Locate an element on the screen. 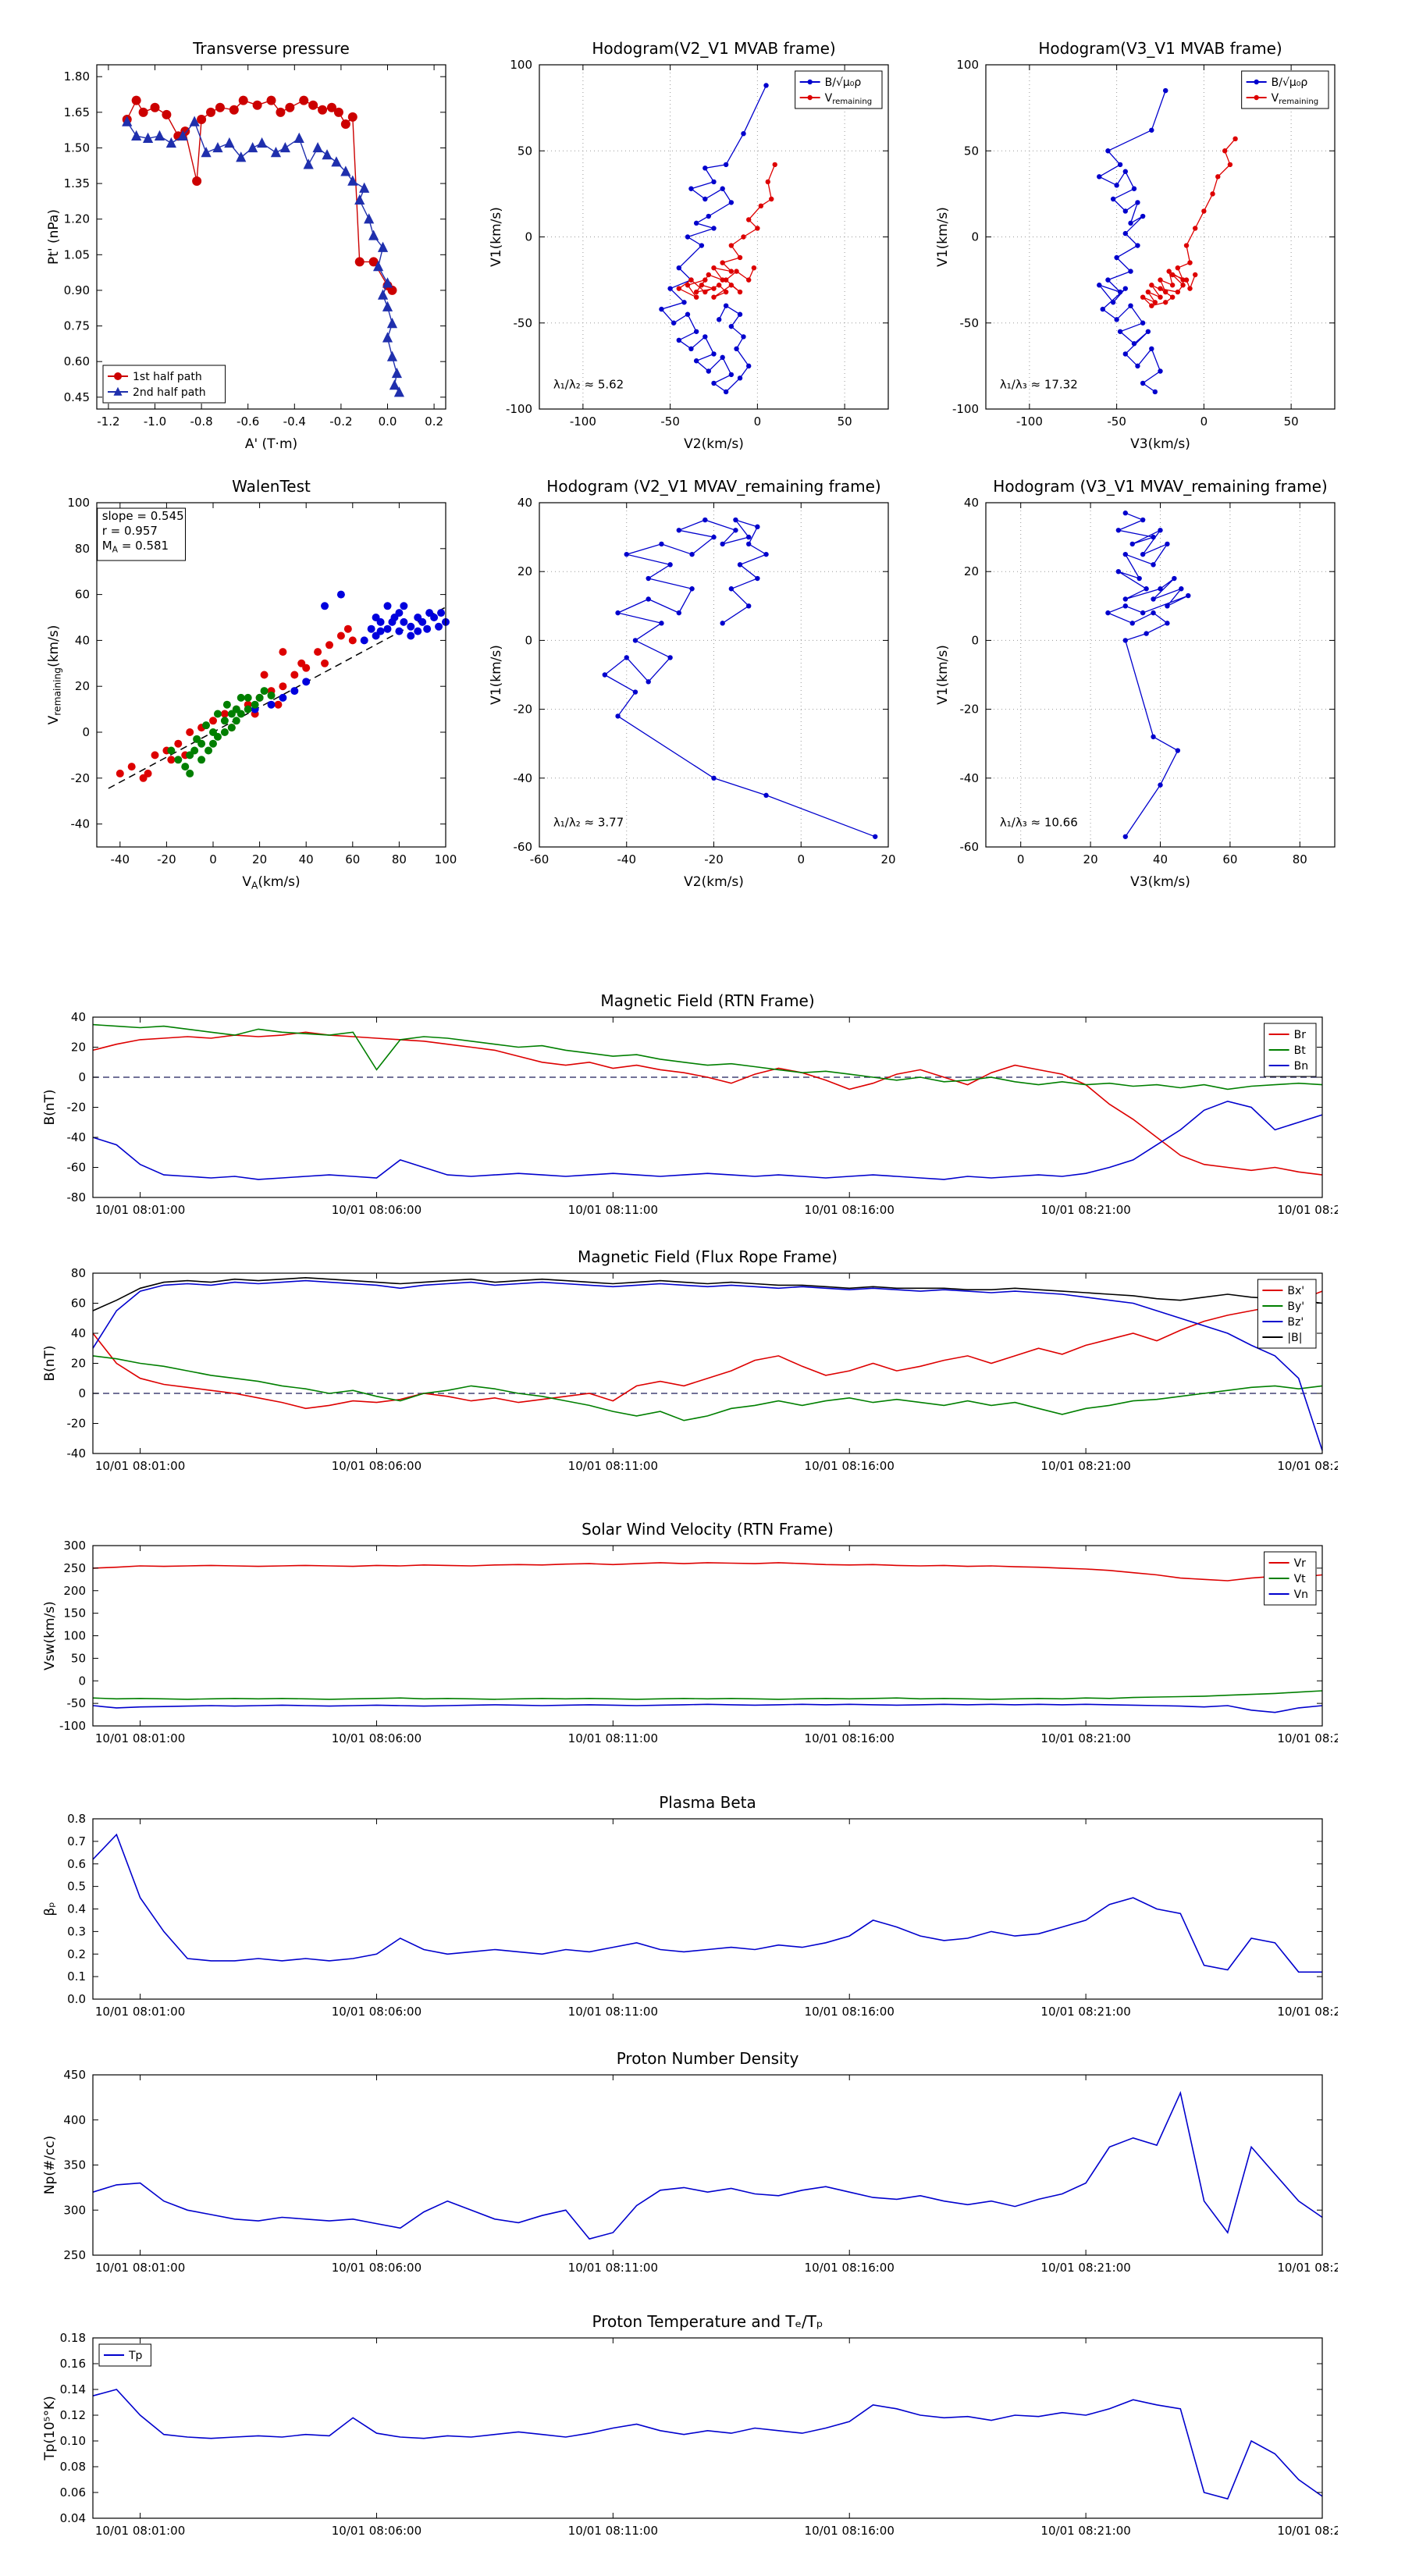  svg-text: 2nd half path is located at coordinates (170, 392).